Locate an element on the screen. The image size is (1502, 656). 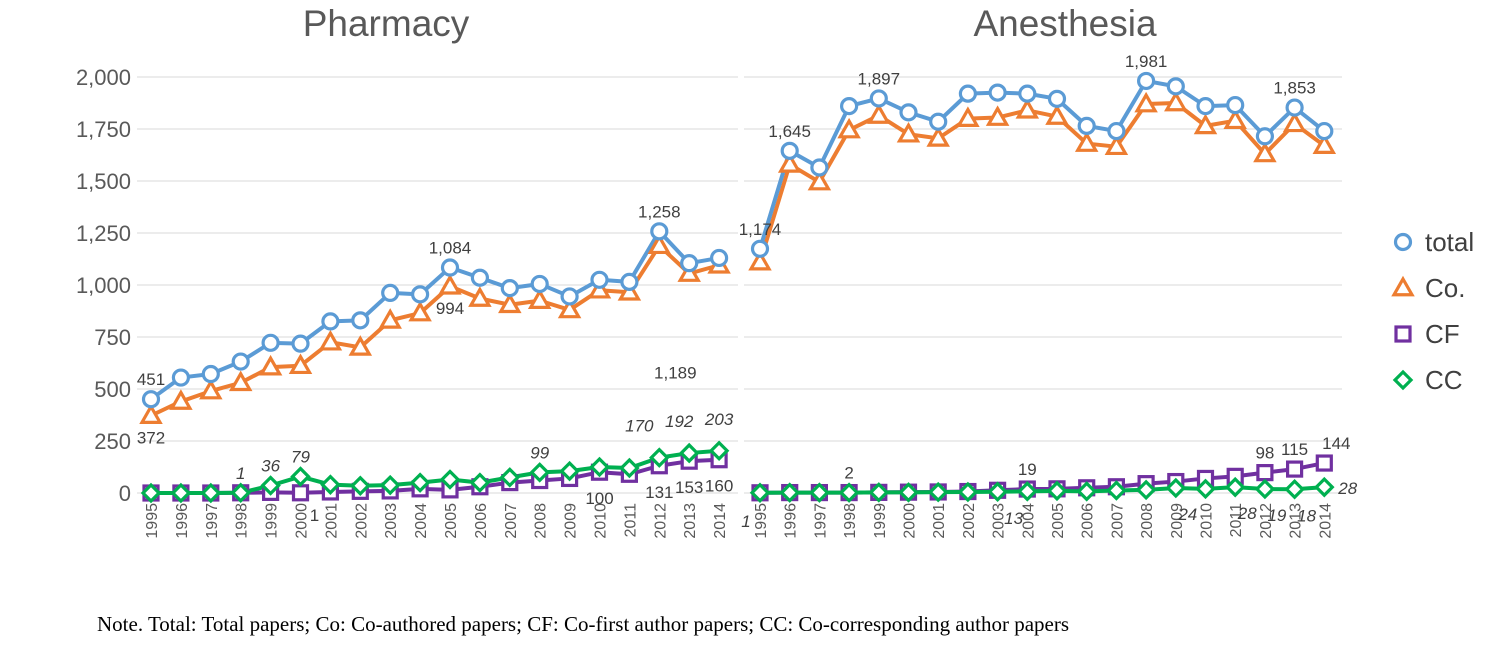
panel-title: Pharmacy is located at coordinates (386, 23).